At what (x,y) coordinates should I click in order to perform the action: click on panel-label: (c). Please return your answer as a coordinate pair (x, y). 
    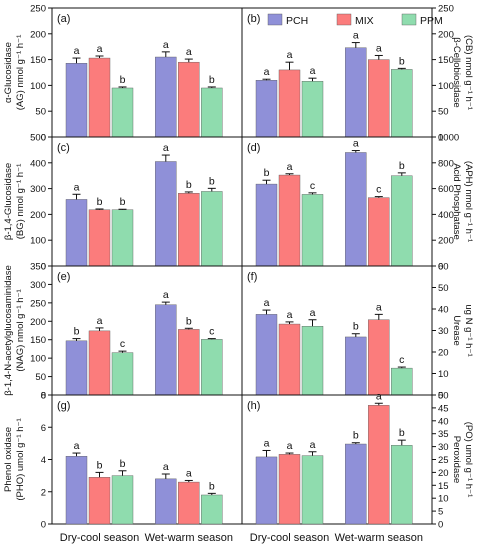
    Looking at the image, I should click on (63, 148).